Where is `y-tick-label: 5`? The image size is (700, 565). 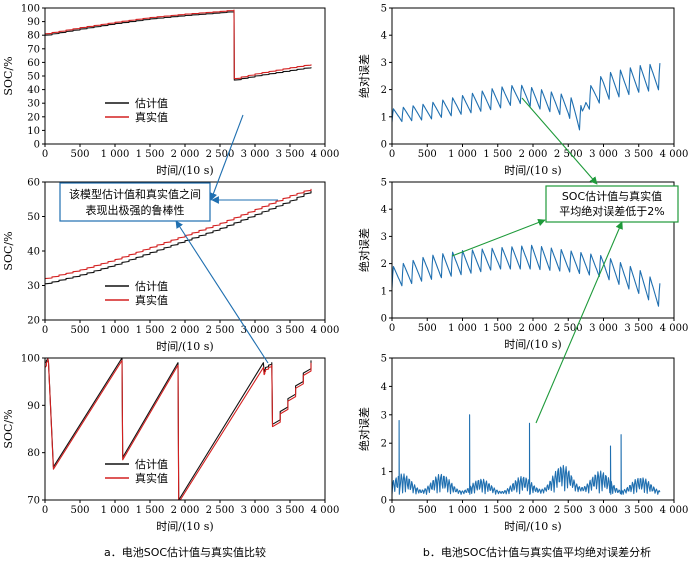
y-tick-label: 5 is located at coordinates (384, 183).